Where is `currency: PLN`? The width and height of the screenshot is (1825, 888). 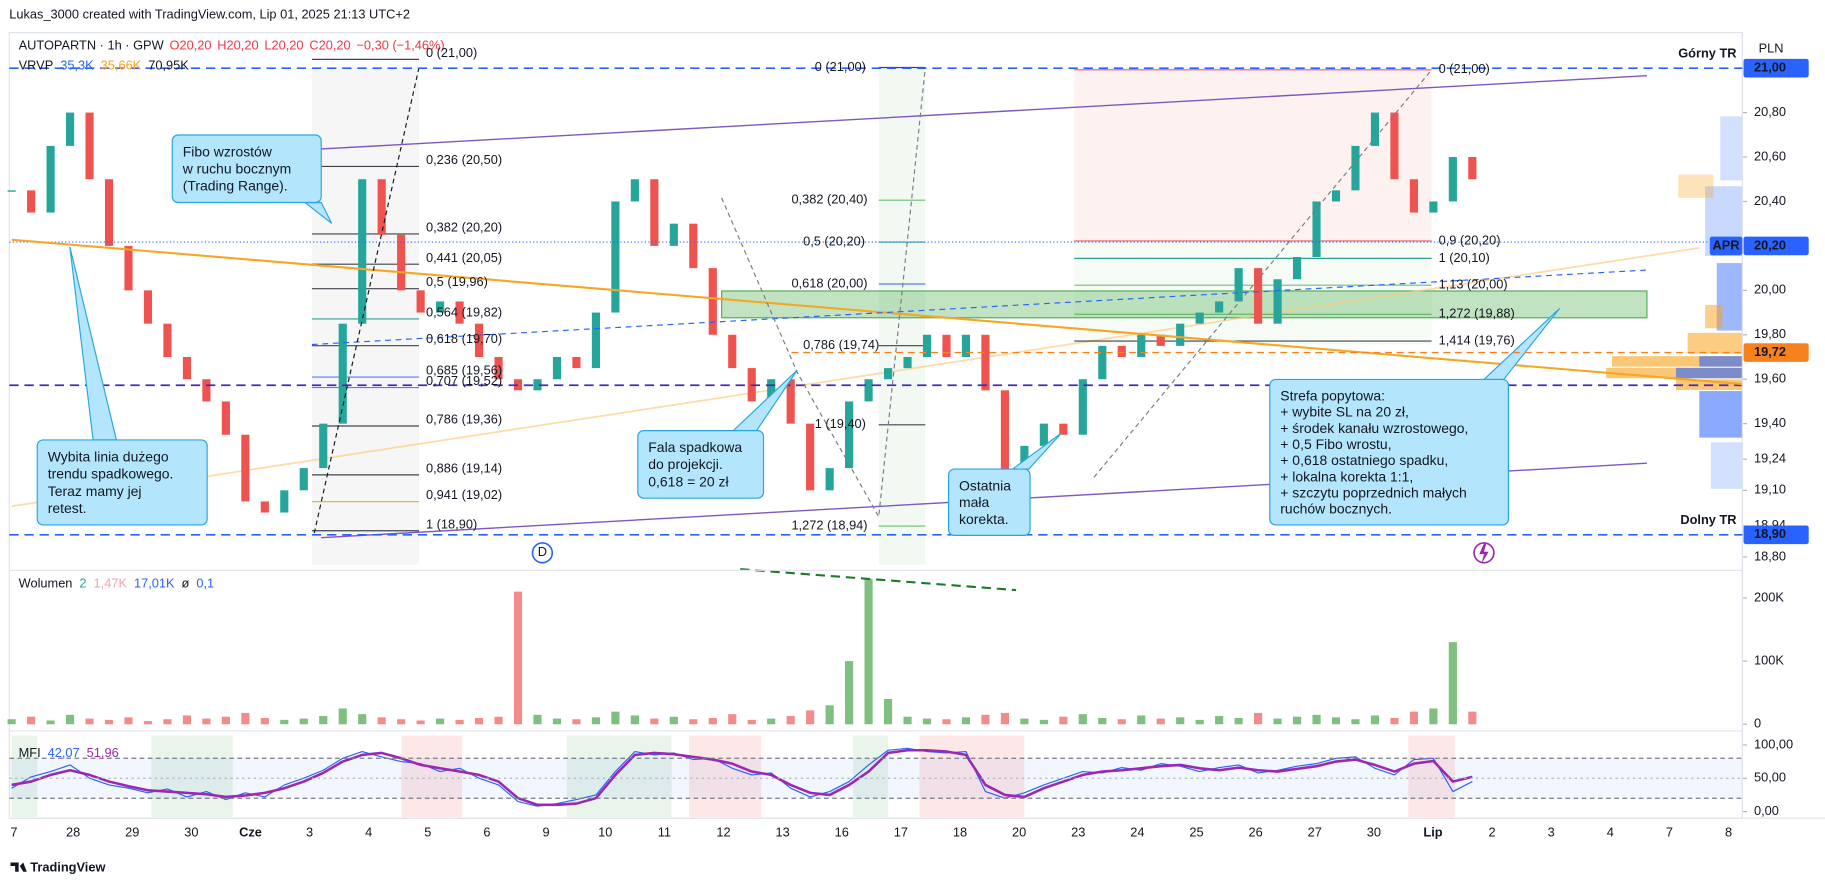
currency: PLN is located at coordinates (1771, 47).